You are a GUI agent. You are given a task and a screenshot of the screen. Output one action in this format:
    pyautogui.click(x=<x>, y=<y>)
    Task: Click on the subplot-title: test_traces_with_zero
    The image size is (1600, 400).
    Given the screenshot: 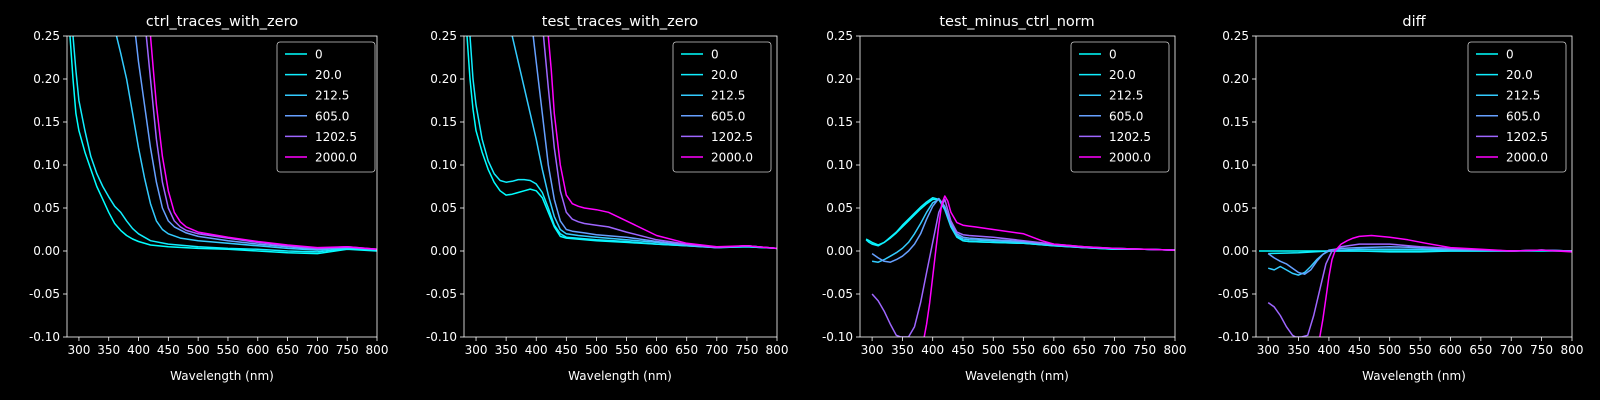 What is the action you would take?
    pyautogui.click(x=620, y=22)
    